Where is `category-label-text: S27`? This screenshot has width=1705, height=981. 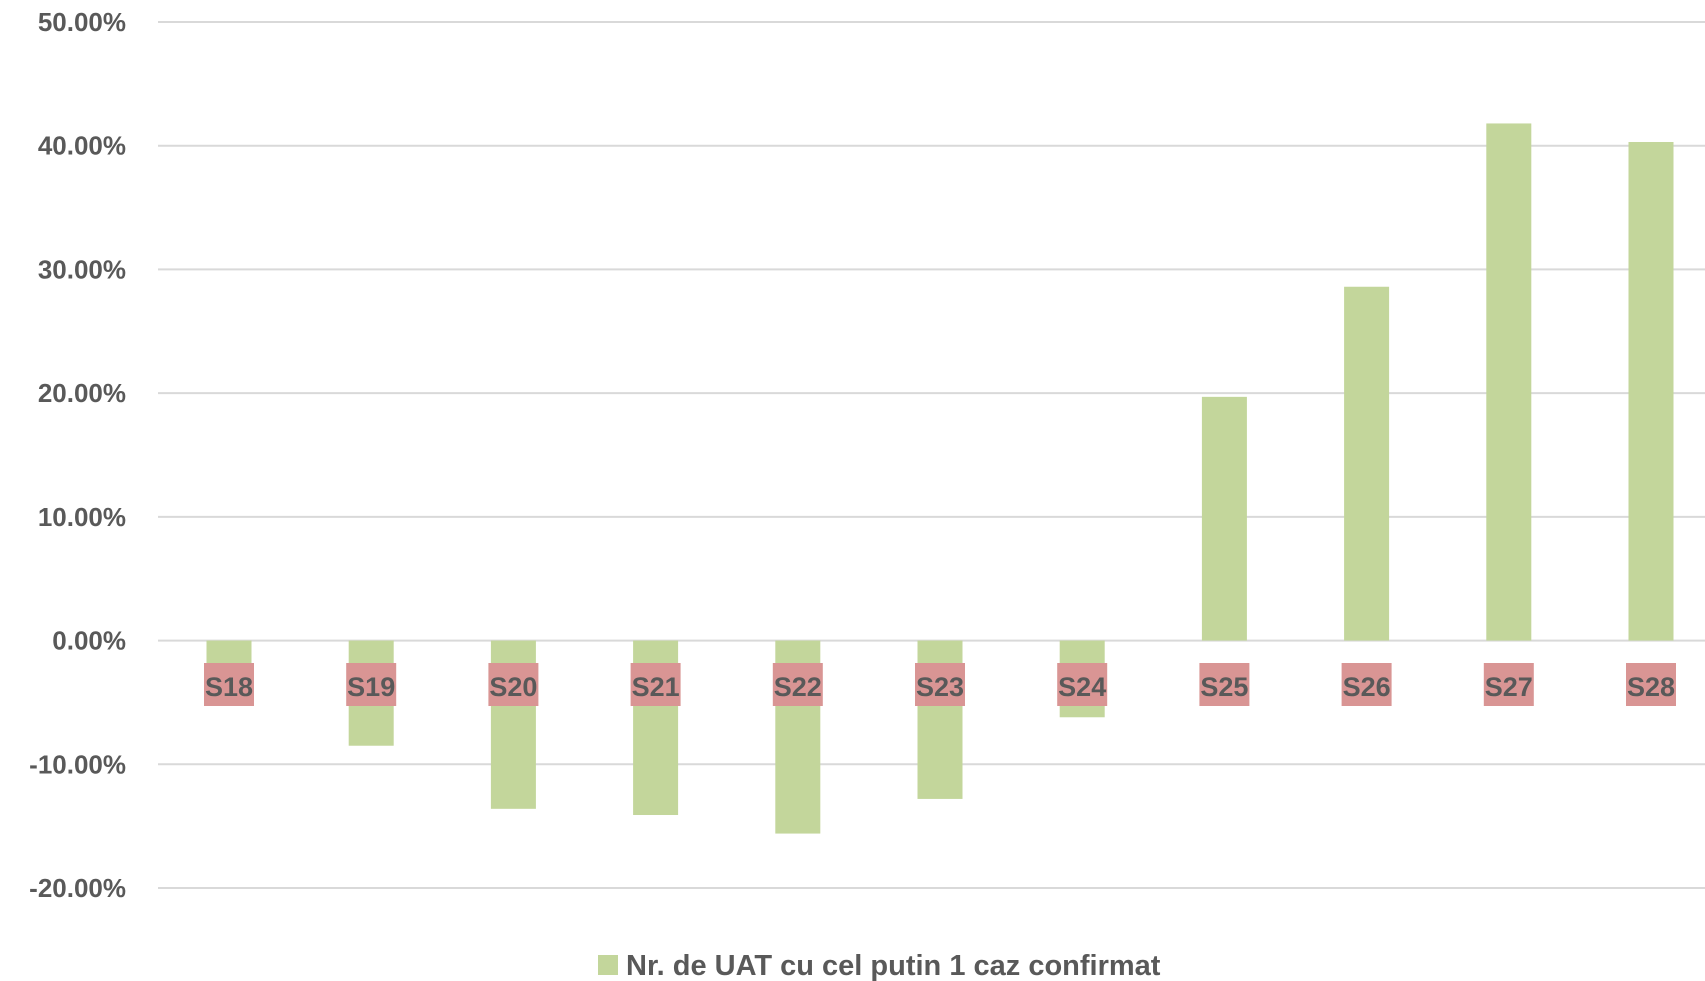
category-label-text: S27 is located at coordinates (1509, 687).